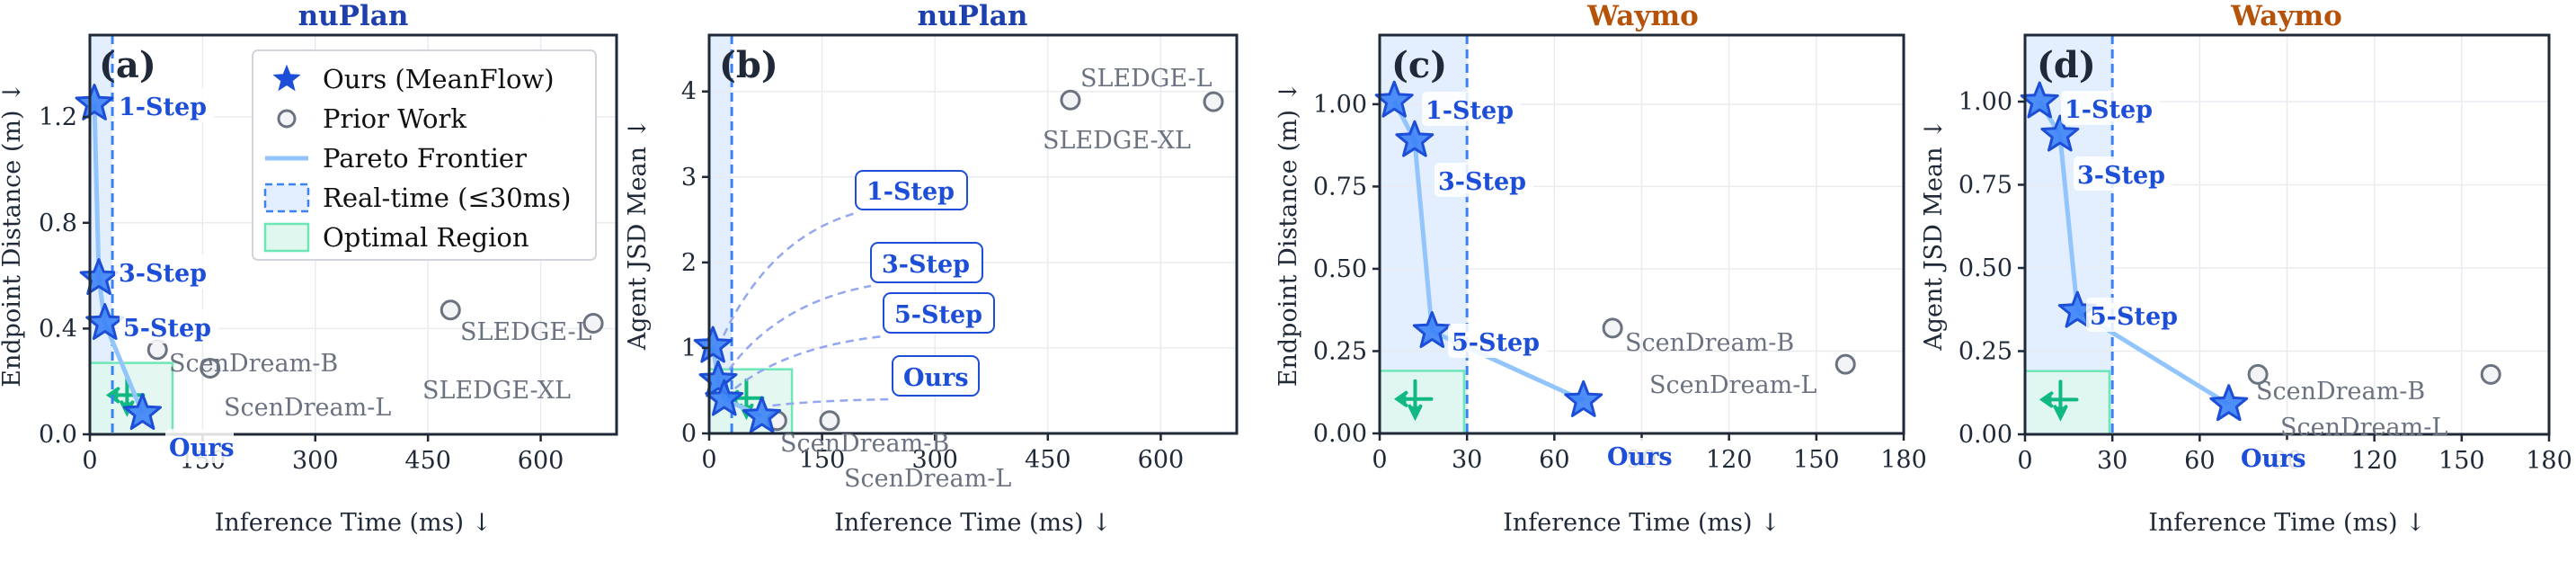 The image size is (2576, 562). Describe the element at coordinates (1985, 435) in the screenshot. I see `y-tick-label: 0.00` at that location.